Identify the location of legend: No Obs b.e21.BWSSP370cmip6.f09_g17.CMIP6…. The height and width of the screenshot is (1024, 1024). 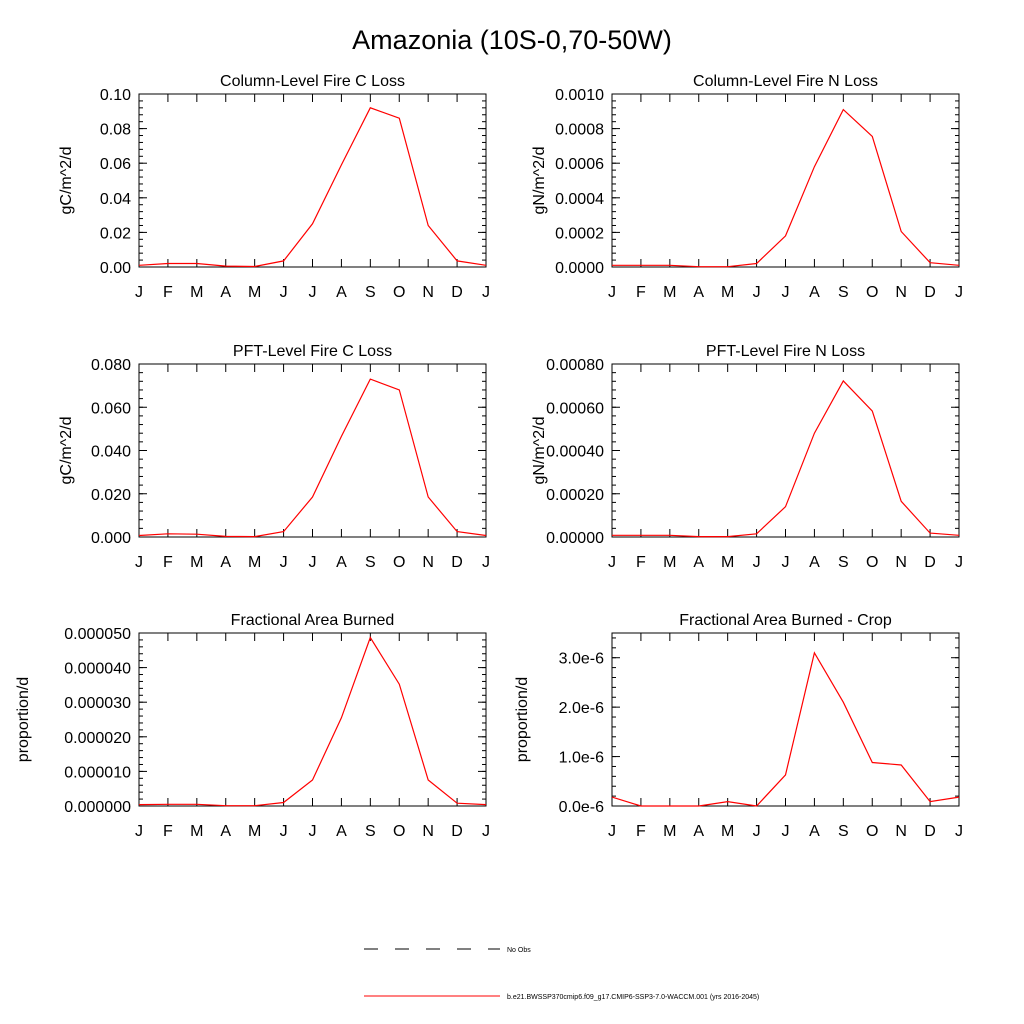
(561, 974).